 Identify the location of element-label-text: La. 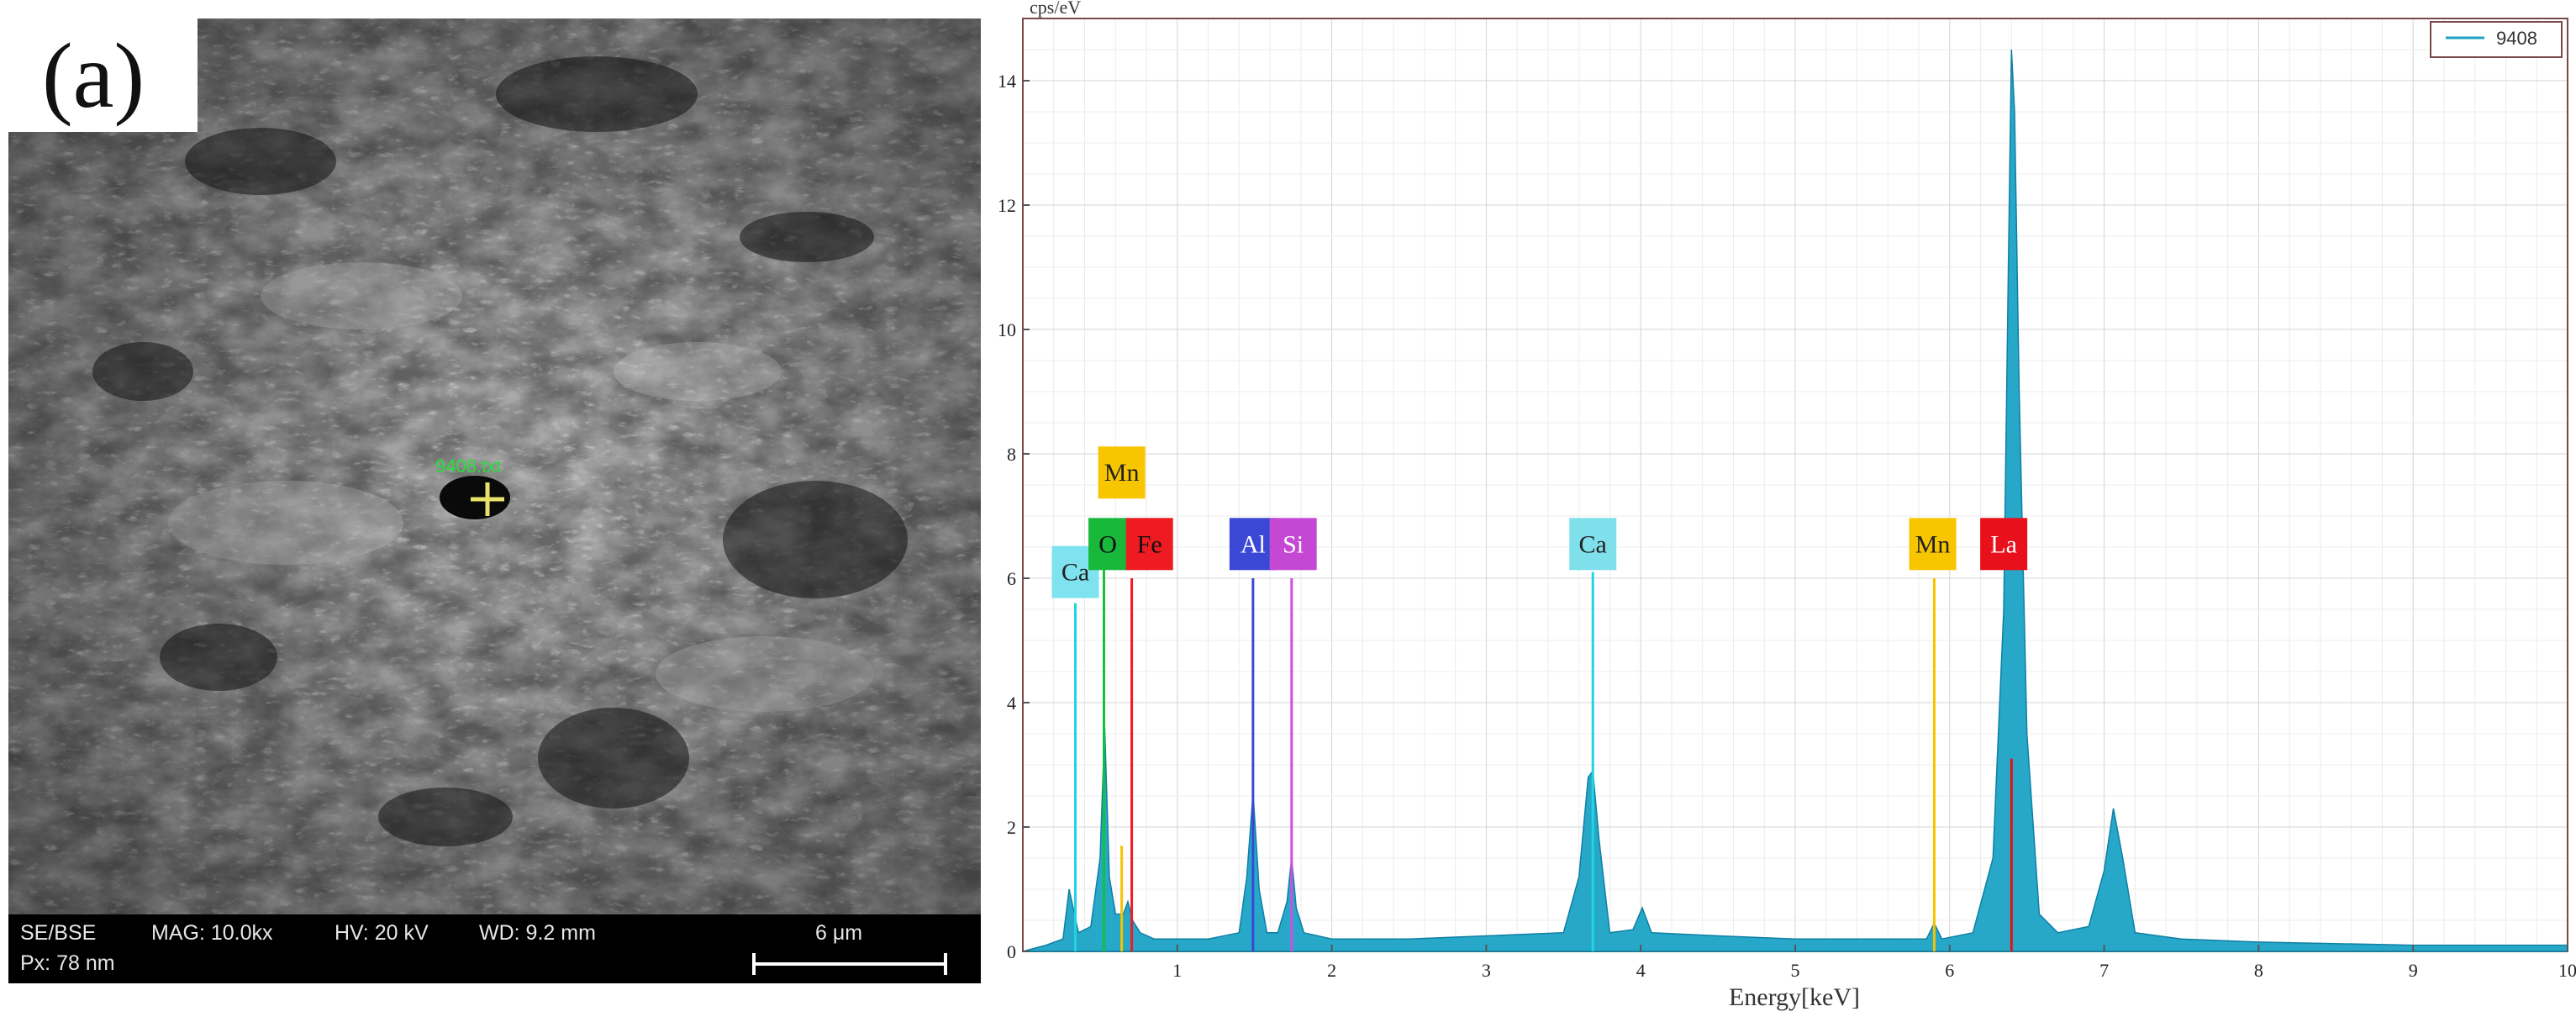
(2003, 544).